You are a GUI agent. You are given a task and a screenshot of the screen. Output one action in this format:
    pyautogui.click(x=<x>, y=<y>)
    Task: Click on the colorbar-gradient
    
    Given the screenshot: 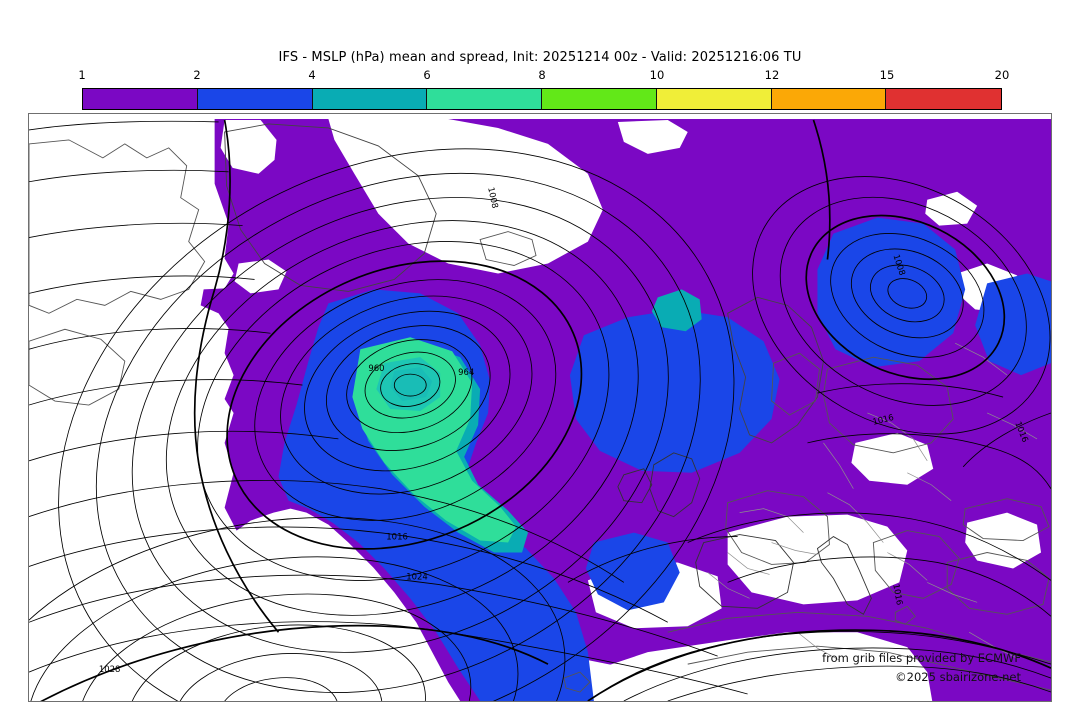 What is the action you would take?
    pyautogui.click(x=542, y=99)
    